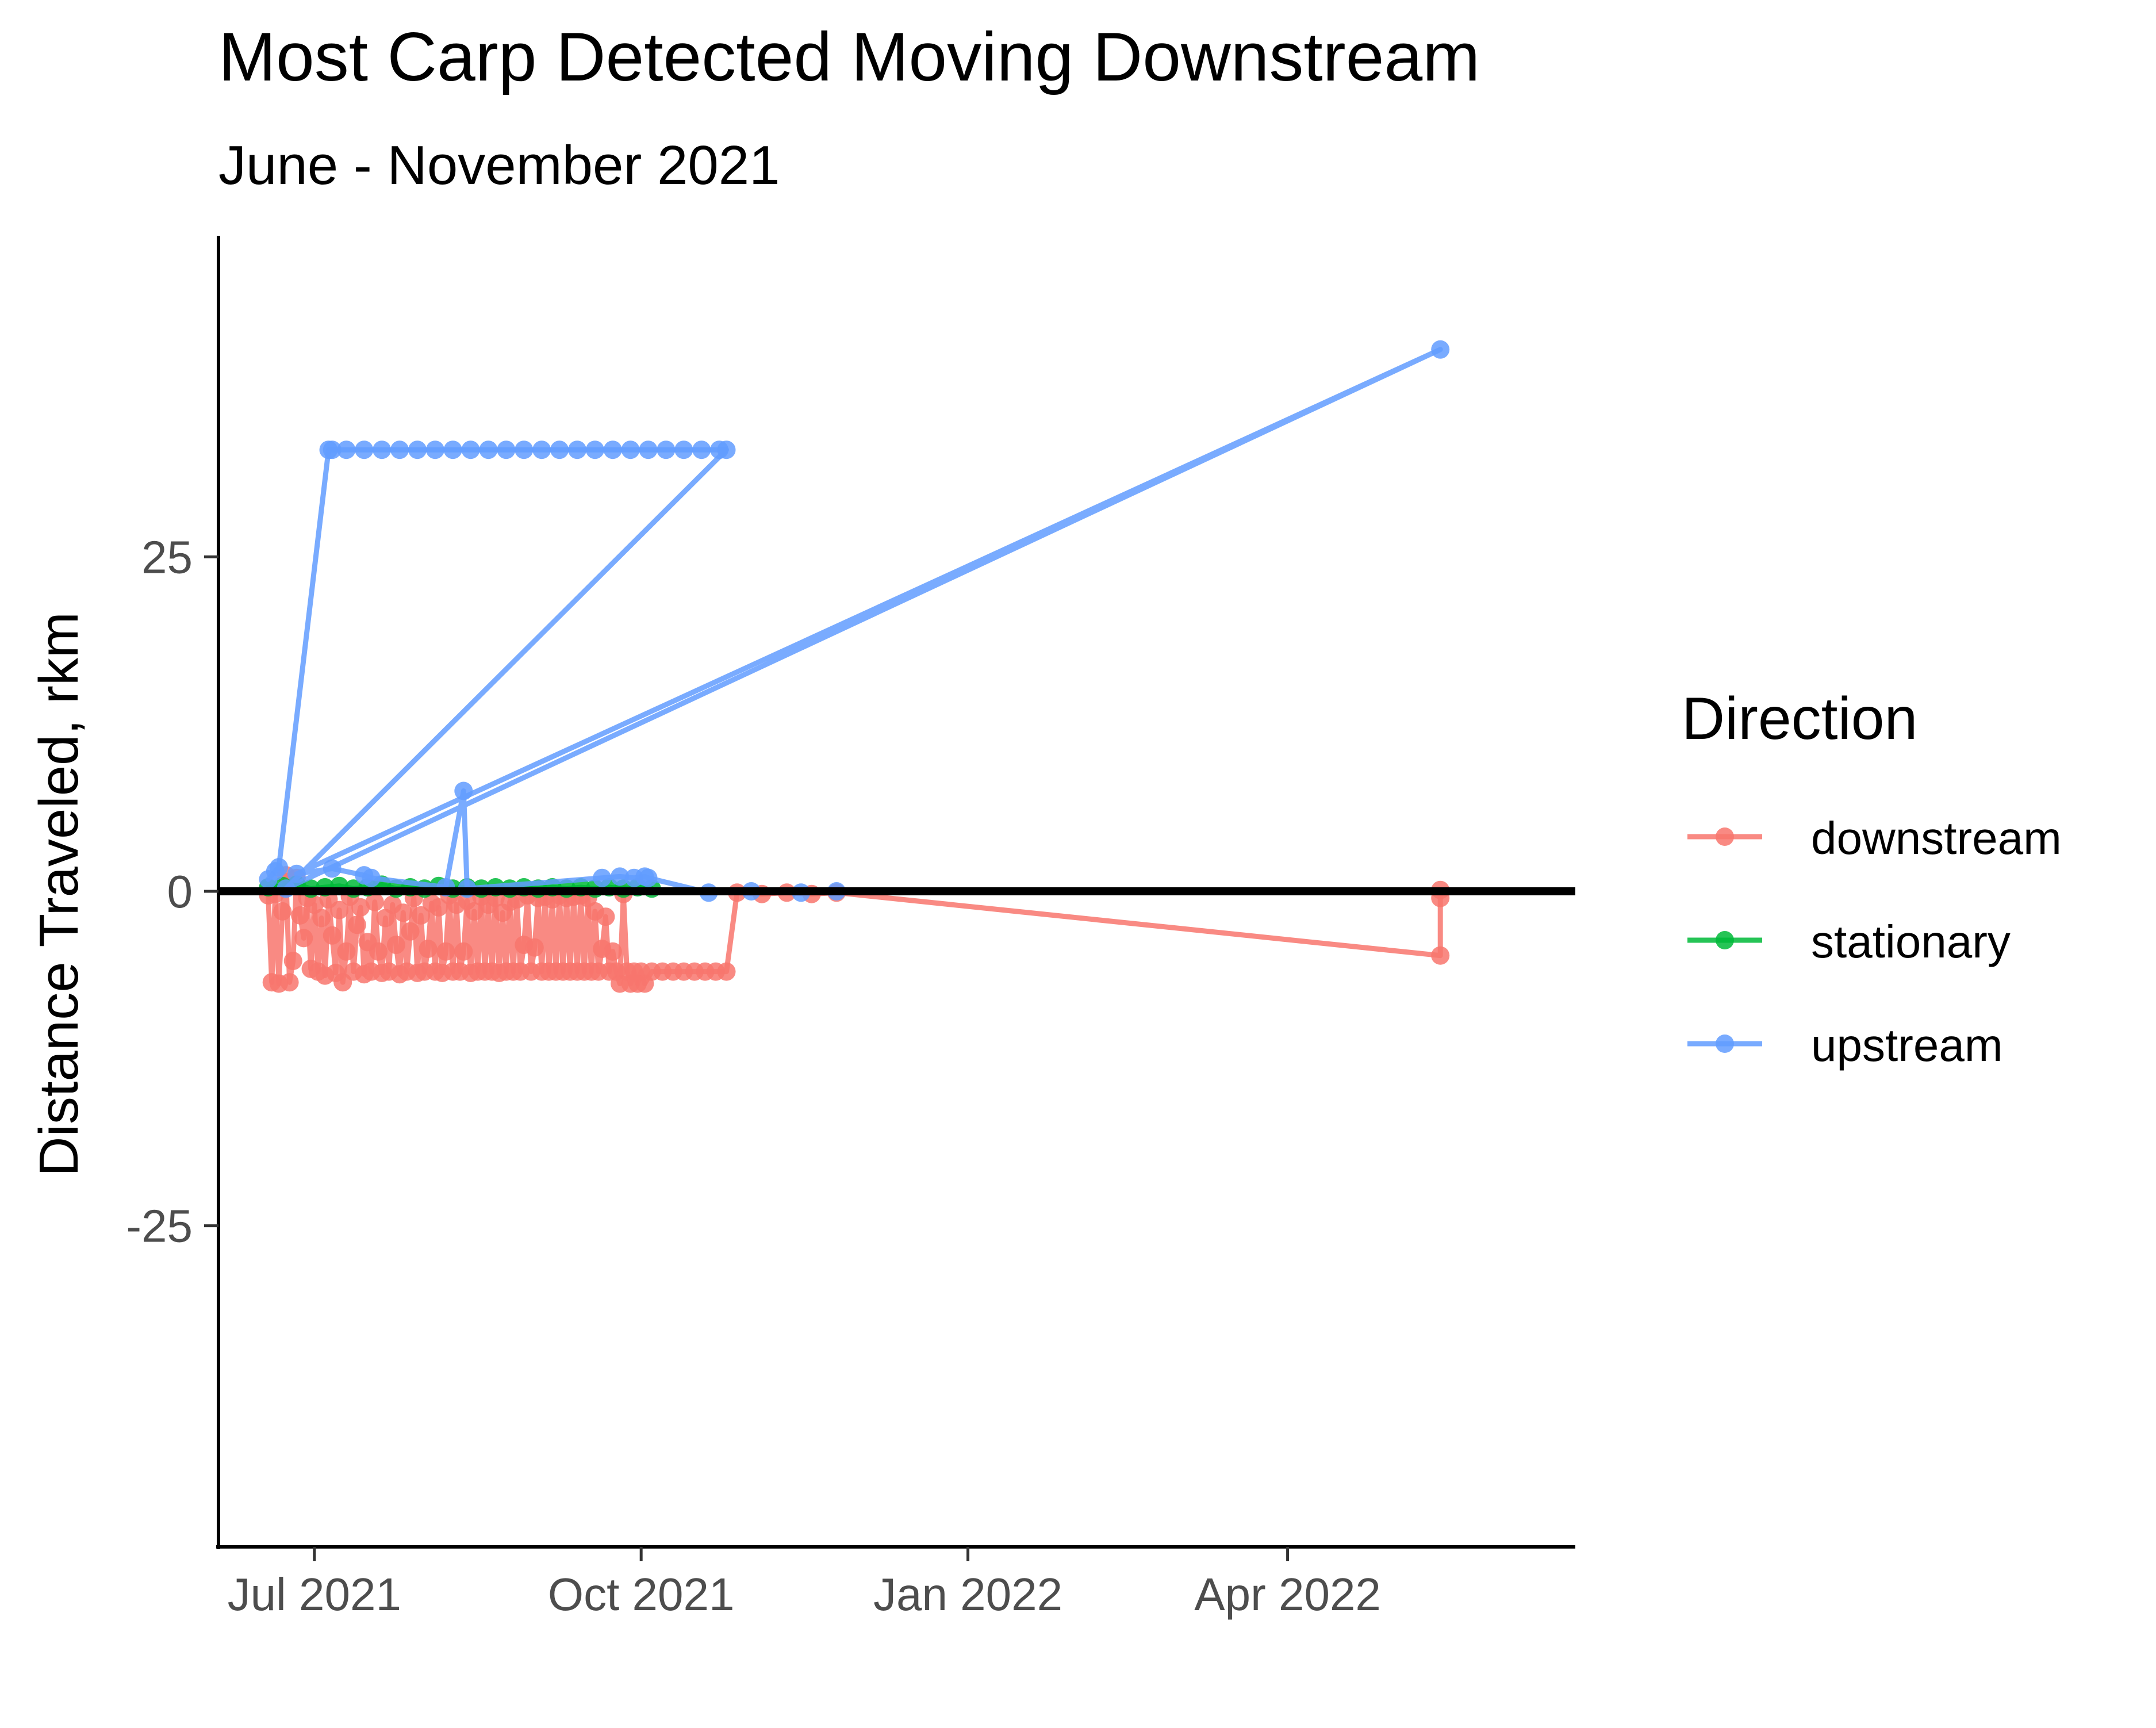 The width and height of the screenshot is (2156, 1728). I want to click on chart-title: Most Carp Detected Moving Downstream, so click(849, 56).